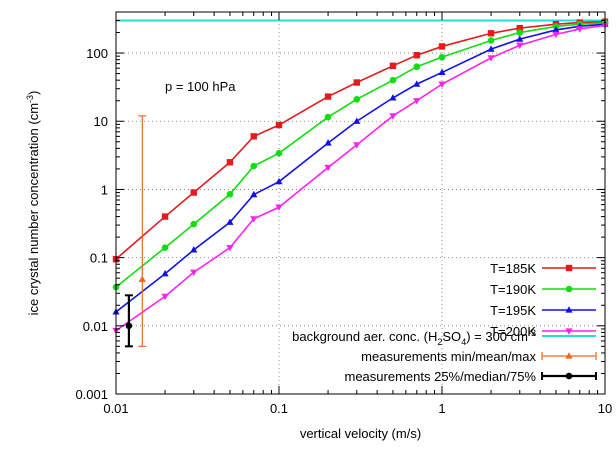  What do you see at coordinates (95, 326) in the screenshot?
I see `y-tick-label: 0.01` at bounding box center [95, 326].